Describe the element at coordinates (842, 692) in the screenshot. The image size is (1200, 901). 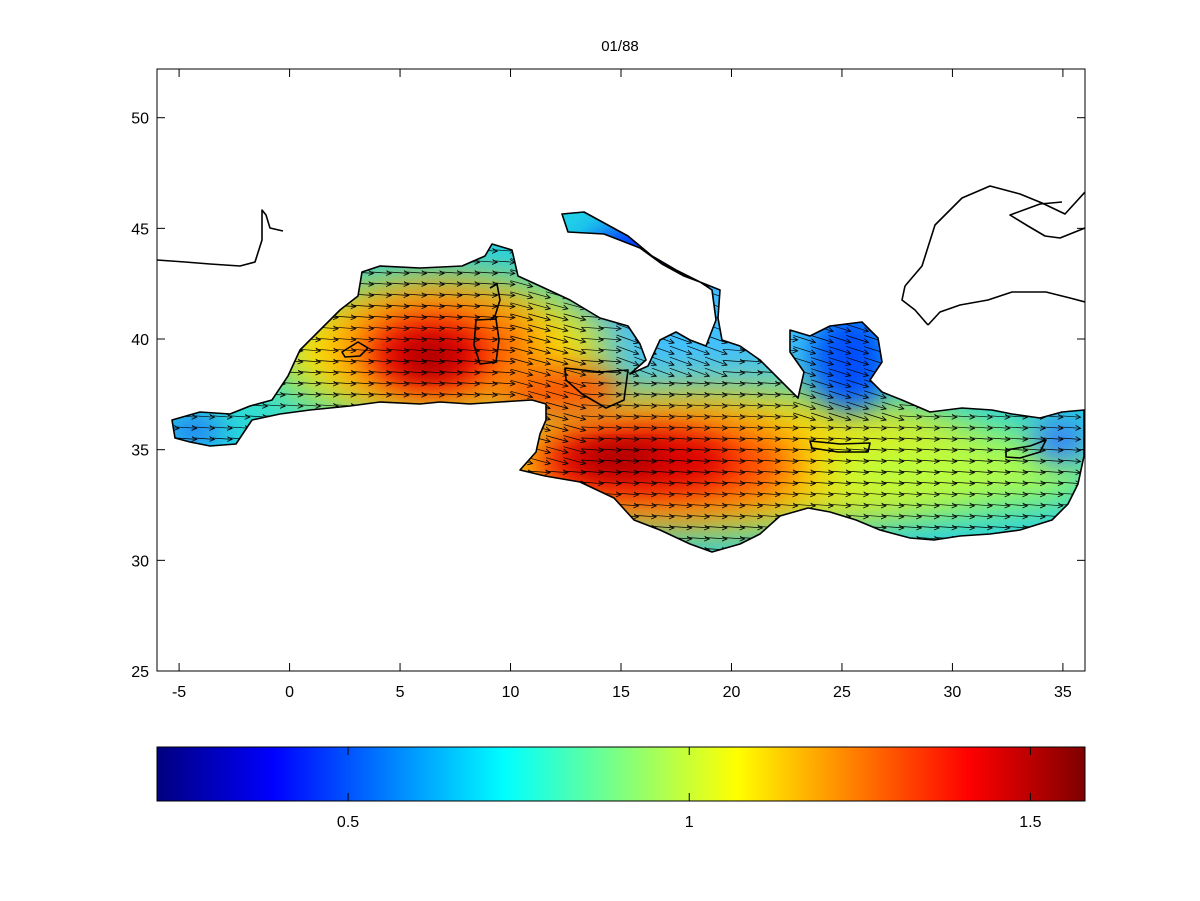
I see `x-tick-label: 25` at that location.